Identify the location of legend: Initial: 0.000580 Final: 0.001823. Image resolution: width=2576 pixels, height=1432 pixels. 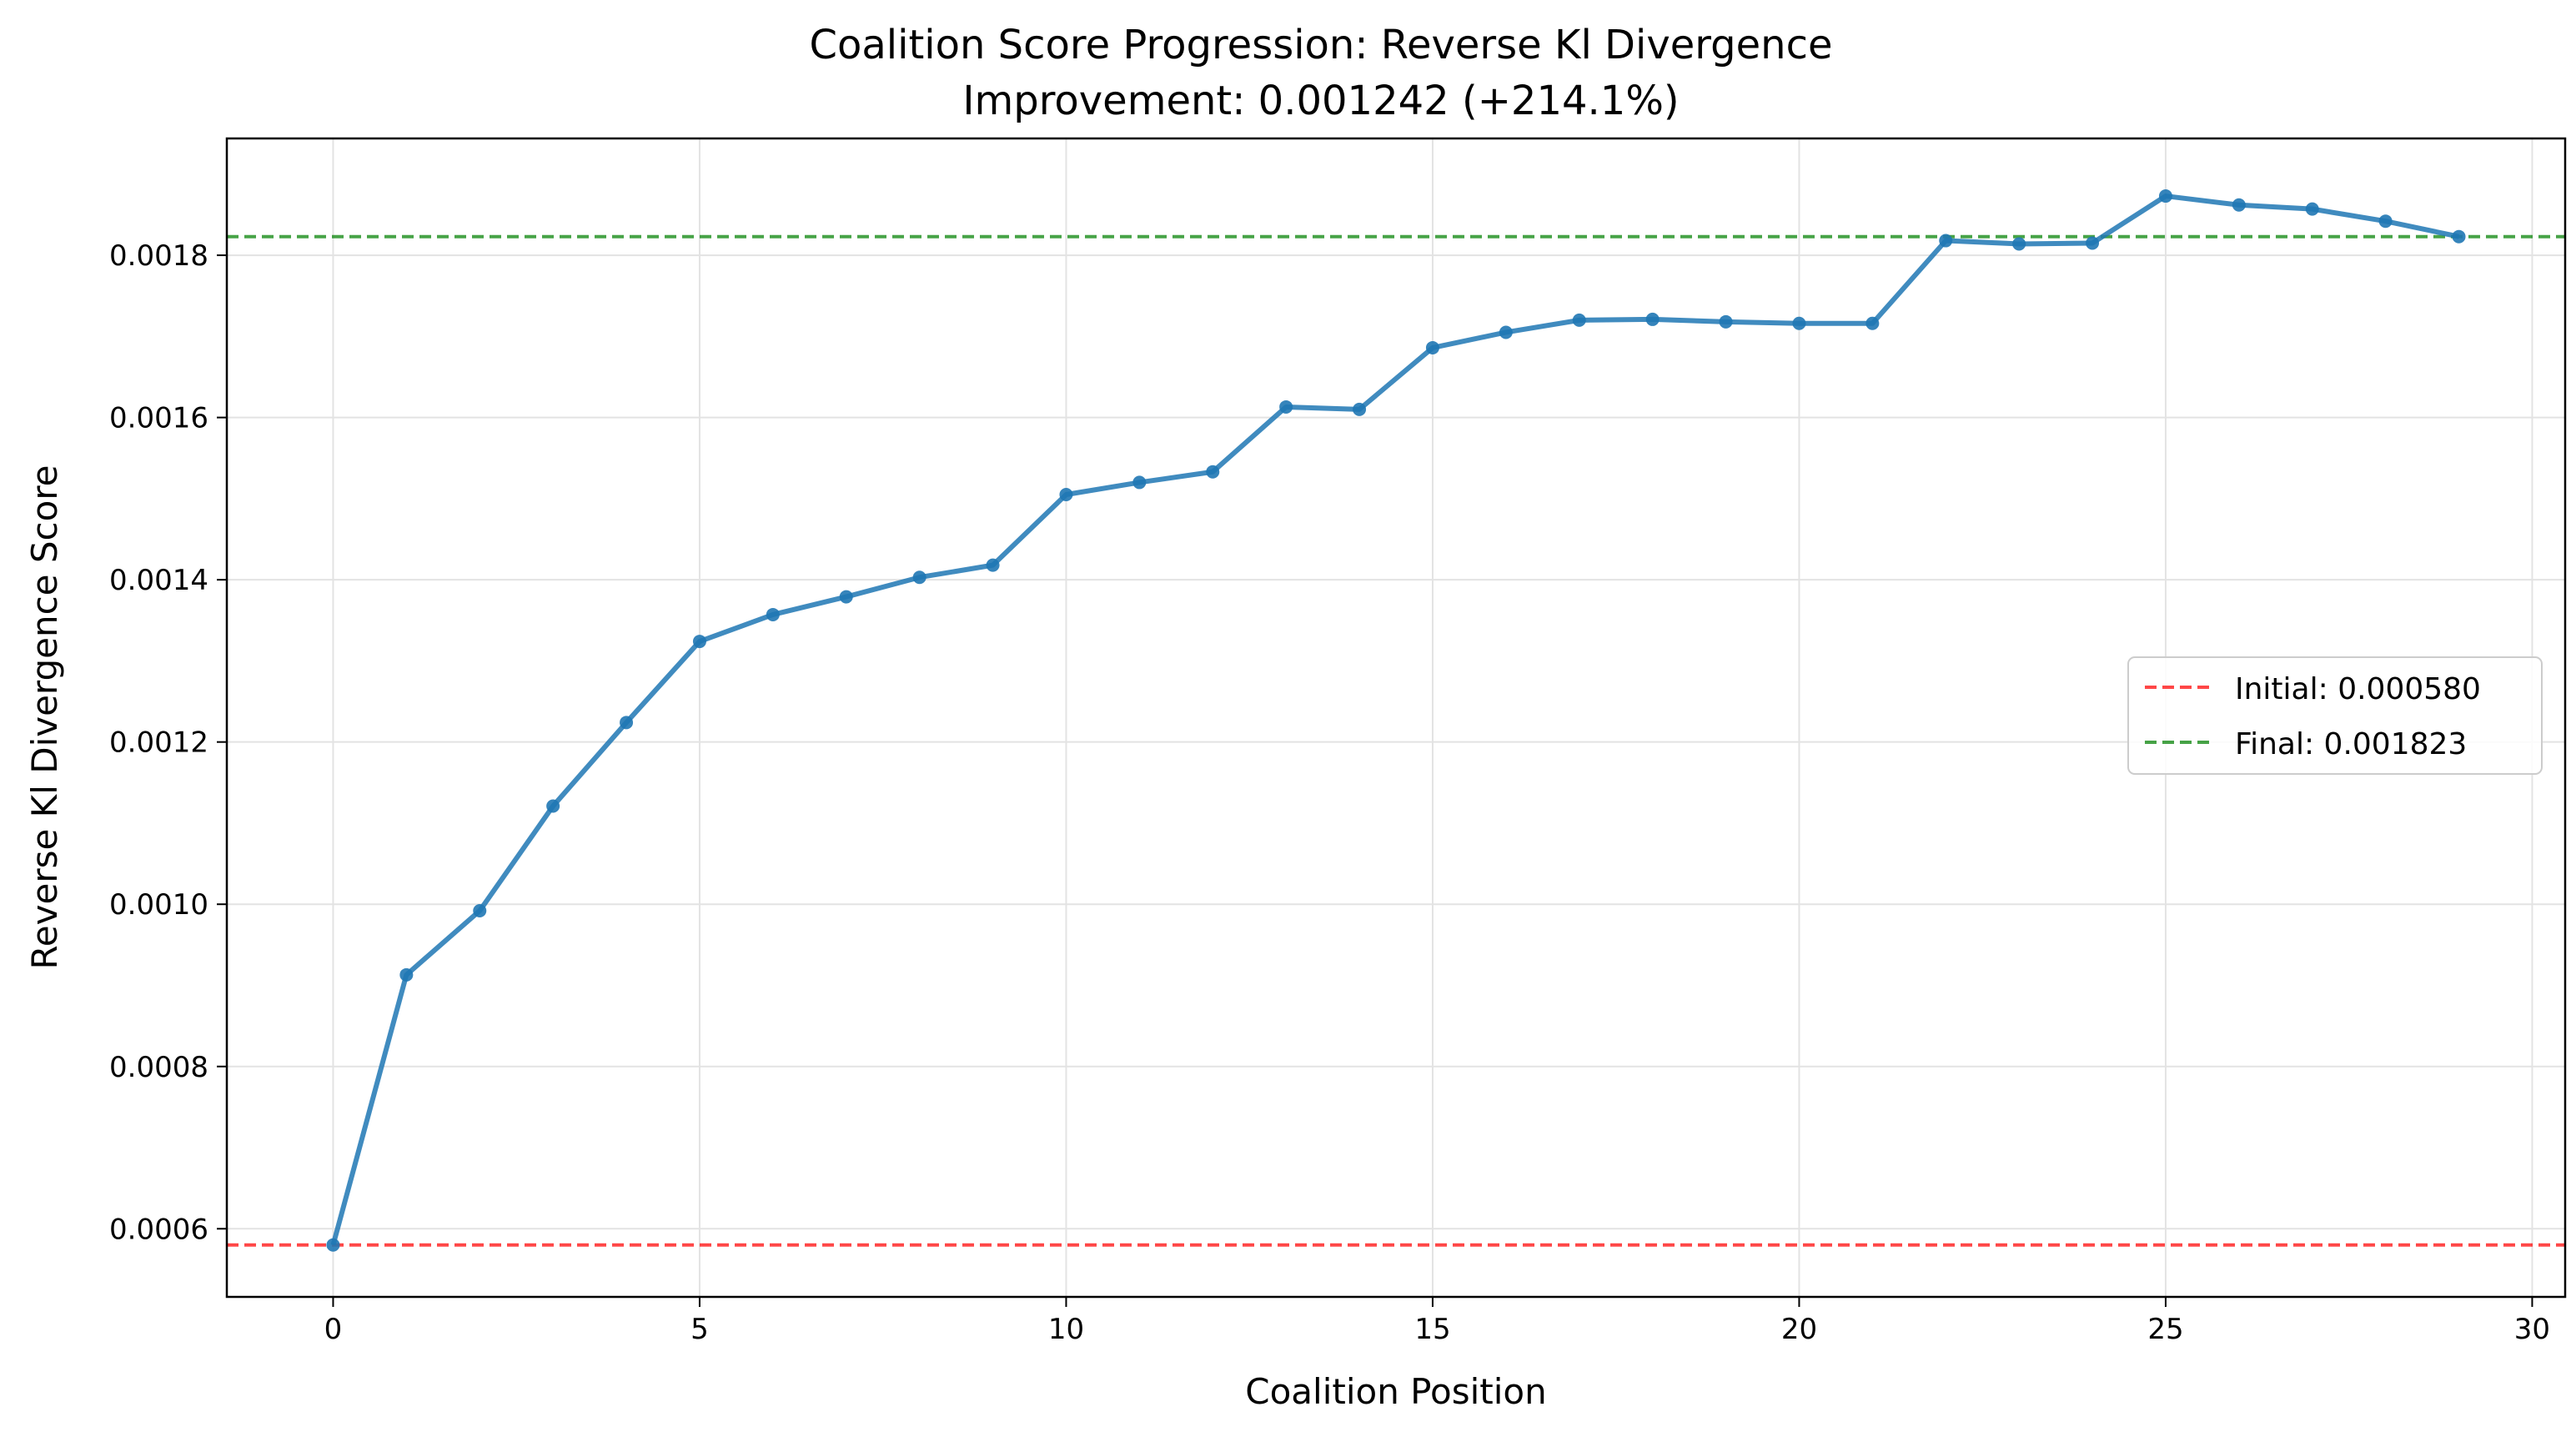
(2335, 715).